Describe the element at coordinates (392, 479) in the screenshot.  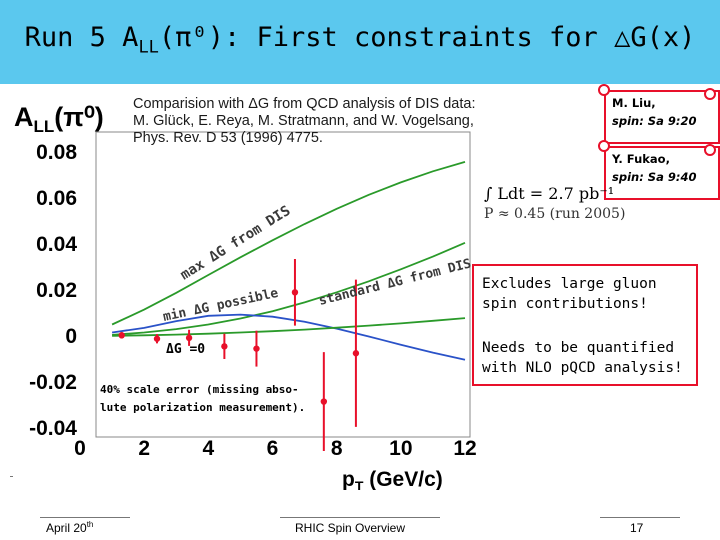
I see `x-axis-label: pT (GeV/c)` at that location.